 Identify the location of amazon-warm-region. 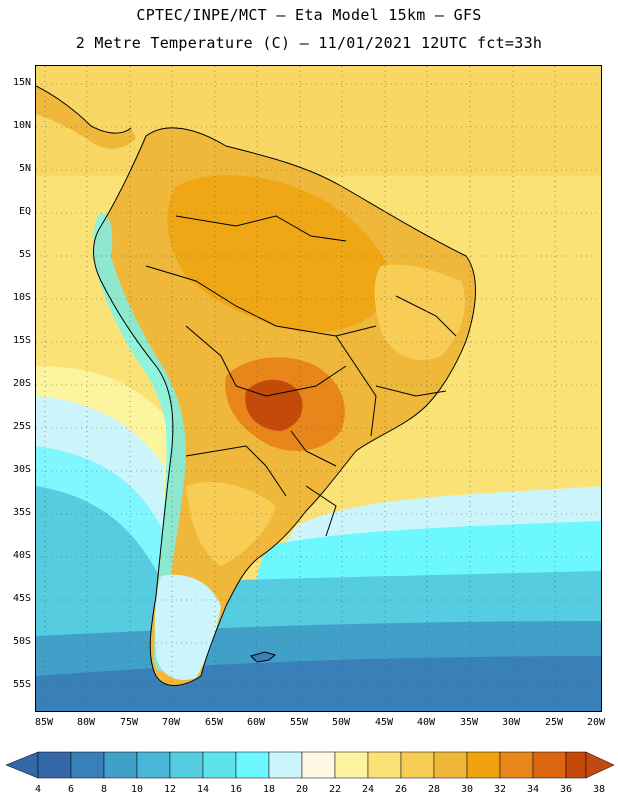
(281, 254).